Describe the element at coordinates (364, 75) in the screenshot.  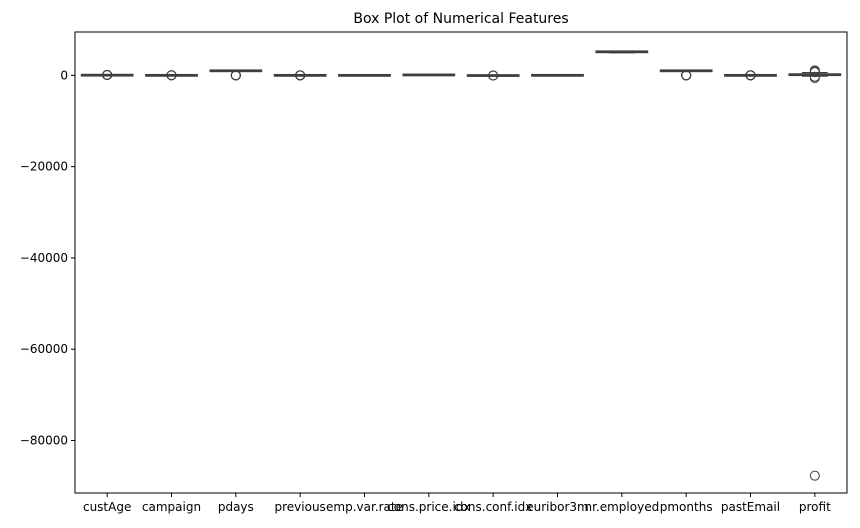
I see `box-emp.var.rate` at that location.